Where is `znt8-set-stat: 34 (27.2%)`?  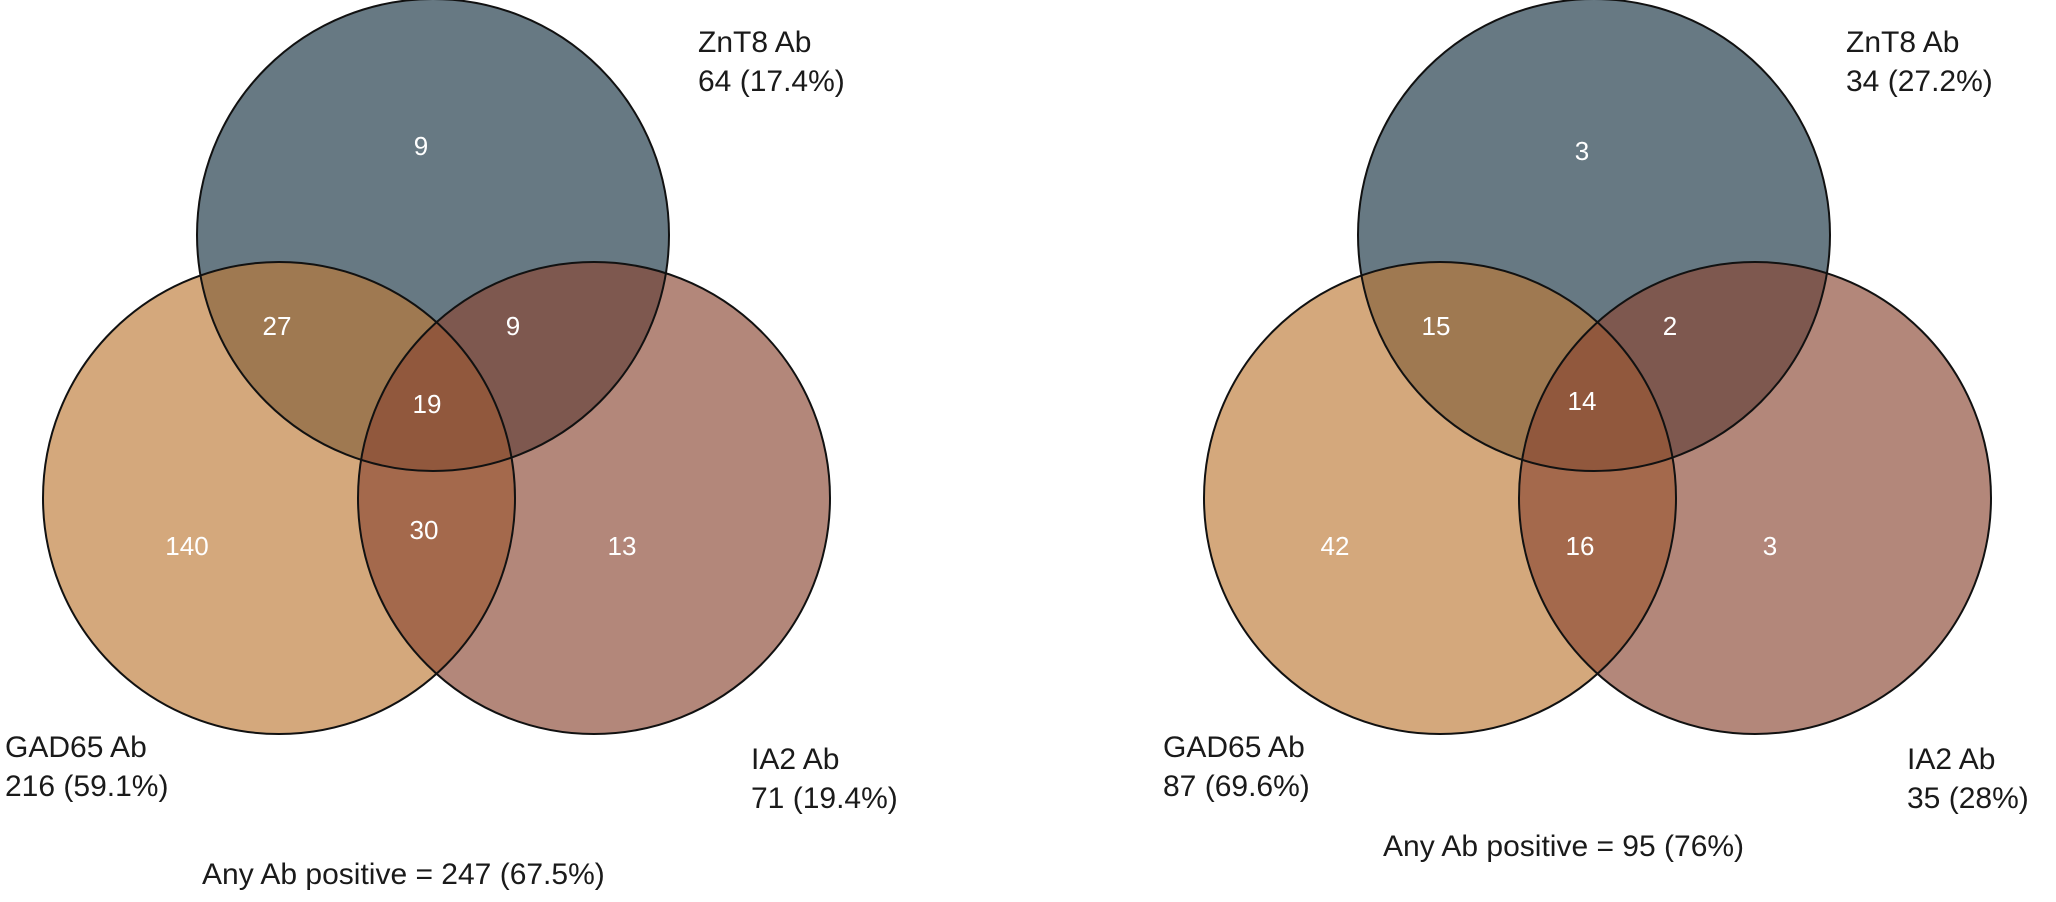 znt8-set-stat: 34 (27.2%) is located at coordinates (1919, 81).